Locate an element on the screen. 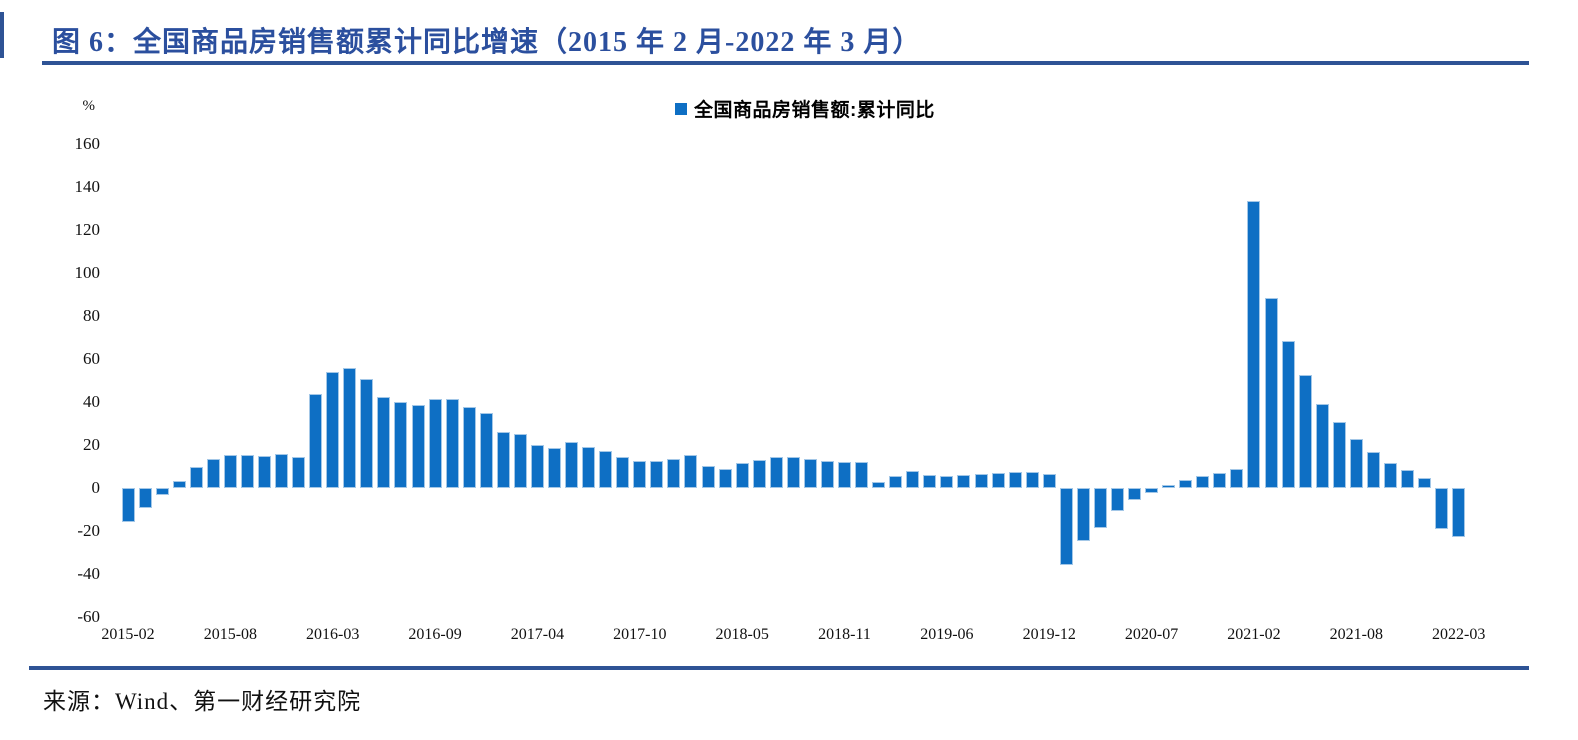 The height and width of the screenshot is (740, 1578). y-tick-label: 160 is located at coordinates (87, 143).